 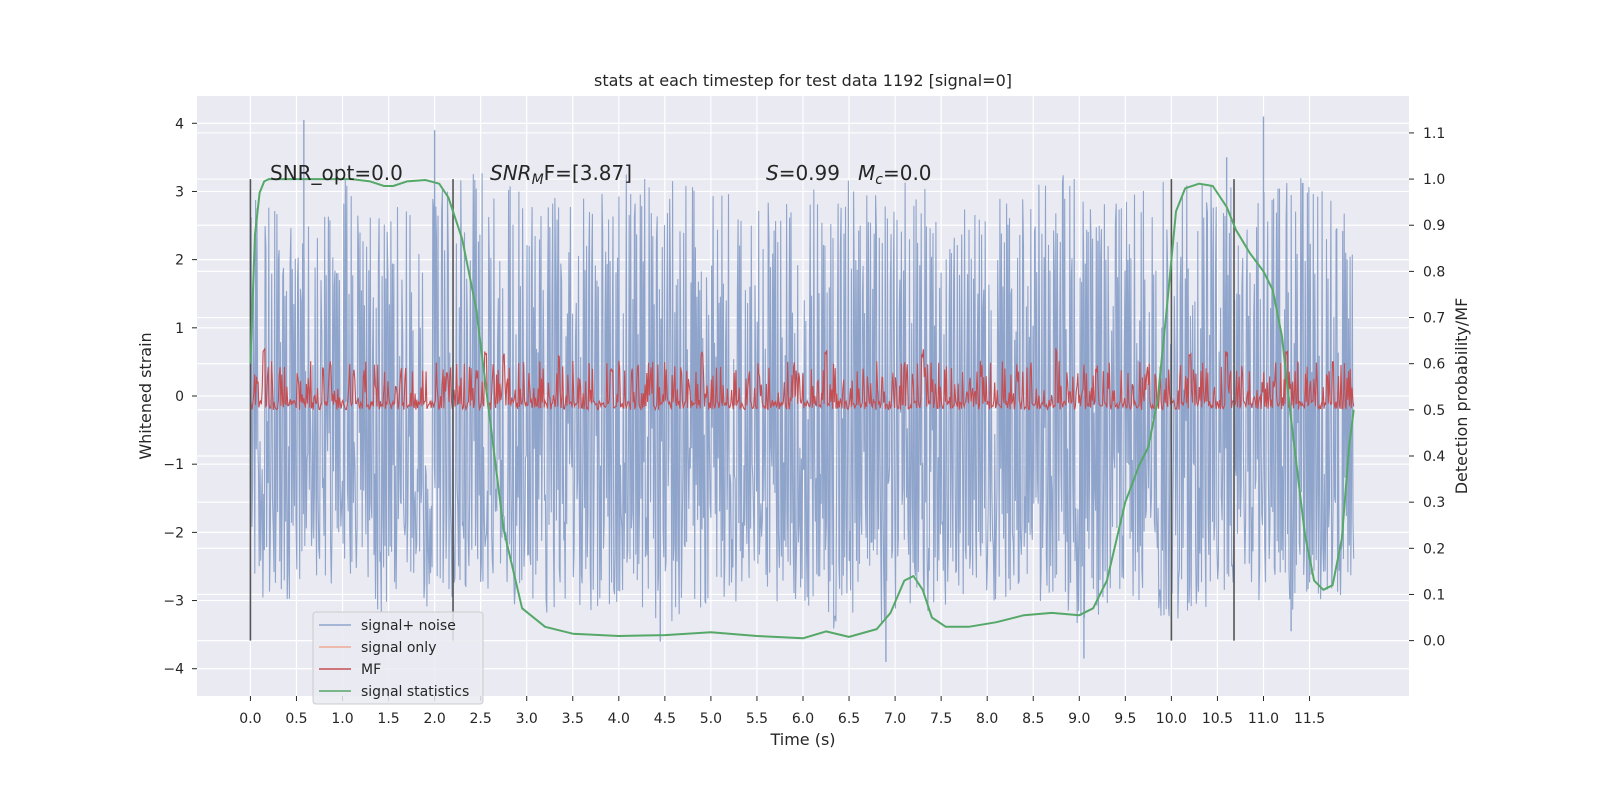 I want to click on x-tick-label-12: 6.0, so click(x=803, y=719).